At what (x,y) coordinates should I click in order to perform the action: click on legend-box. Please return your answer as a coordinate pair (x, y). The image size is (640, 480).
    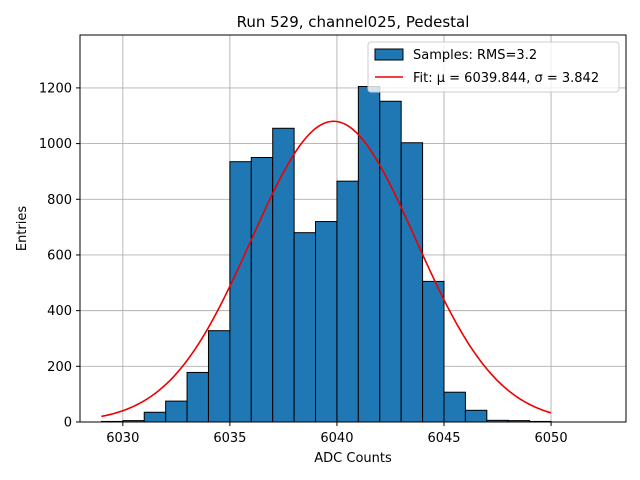
    Looking at the image, I should click on (493, 67).